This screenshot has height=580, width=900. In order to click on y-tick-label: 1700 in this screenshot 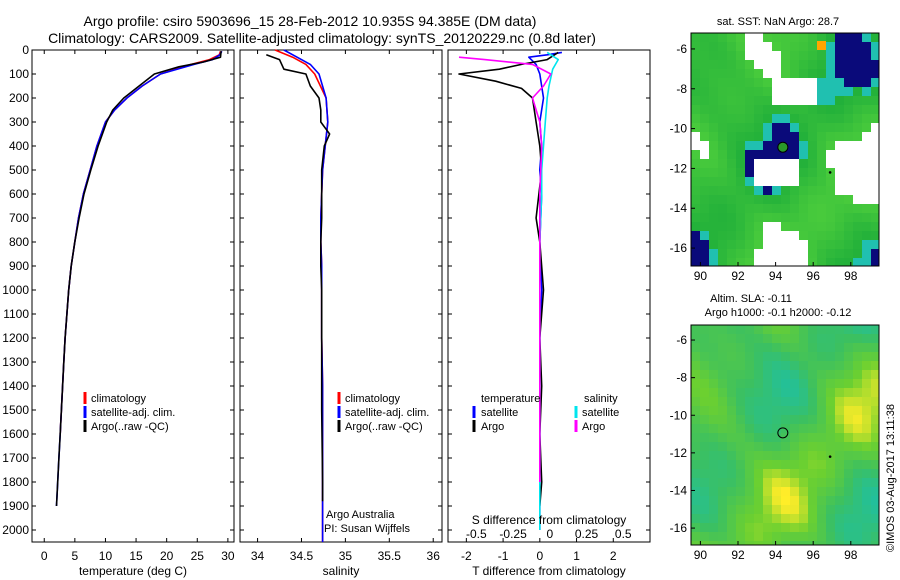, I will do `click(15, 458)`.